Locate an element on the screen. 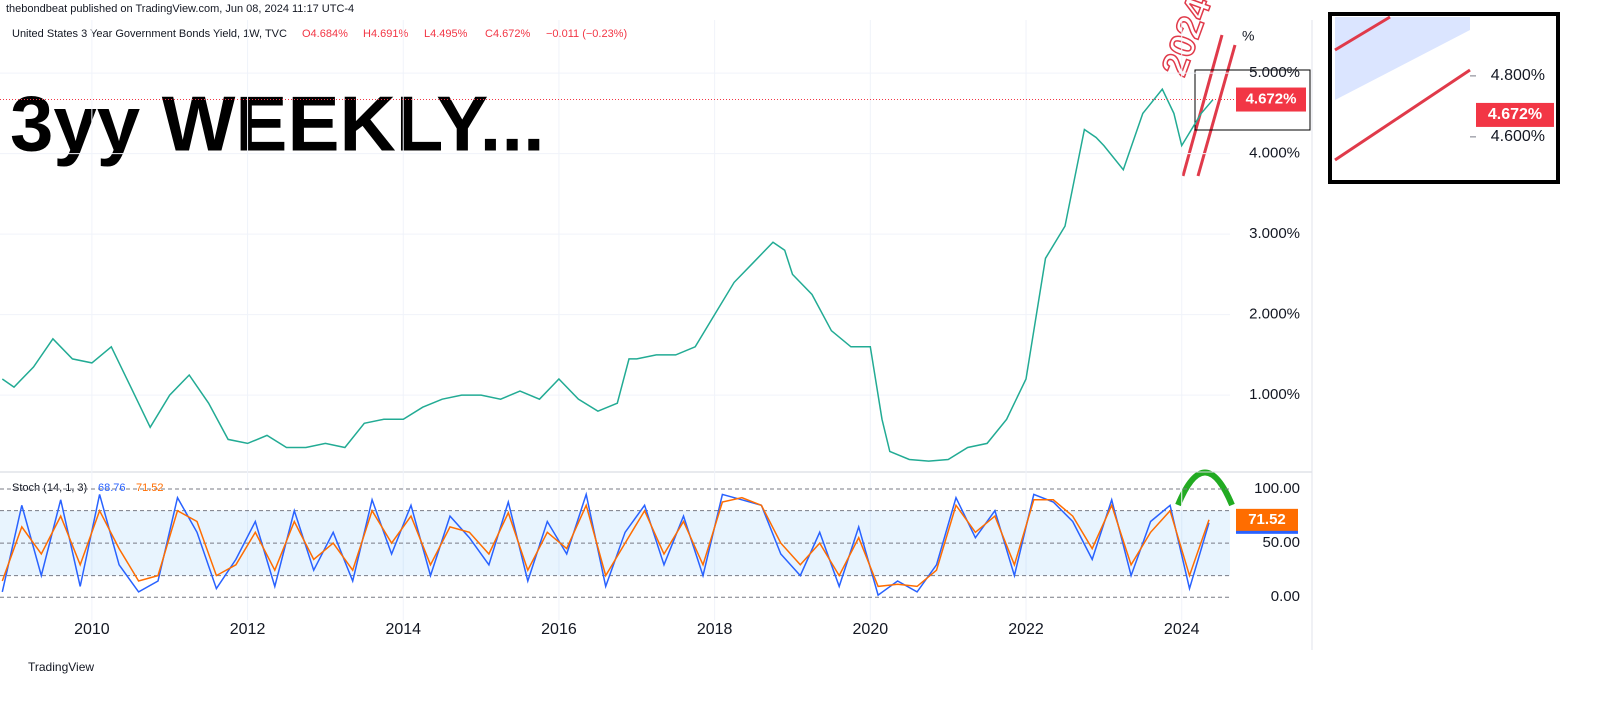 Image resolution: width=1622 pixels, height=710 pixels. ohlc-value: L4.495% is located at coordinates (446, 34).